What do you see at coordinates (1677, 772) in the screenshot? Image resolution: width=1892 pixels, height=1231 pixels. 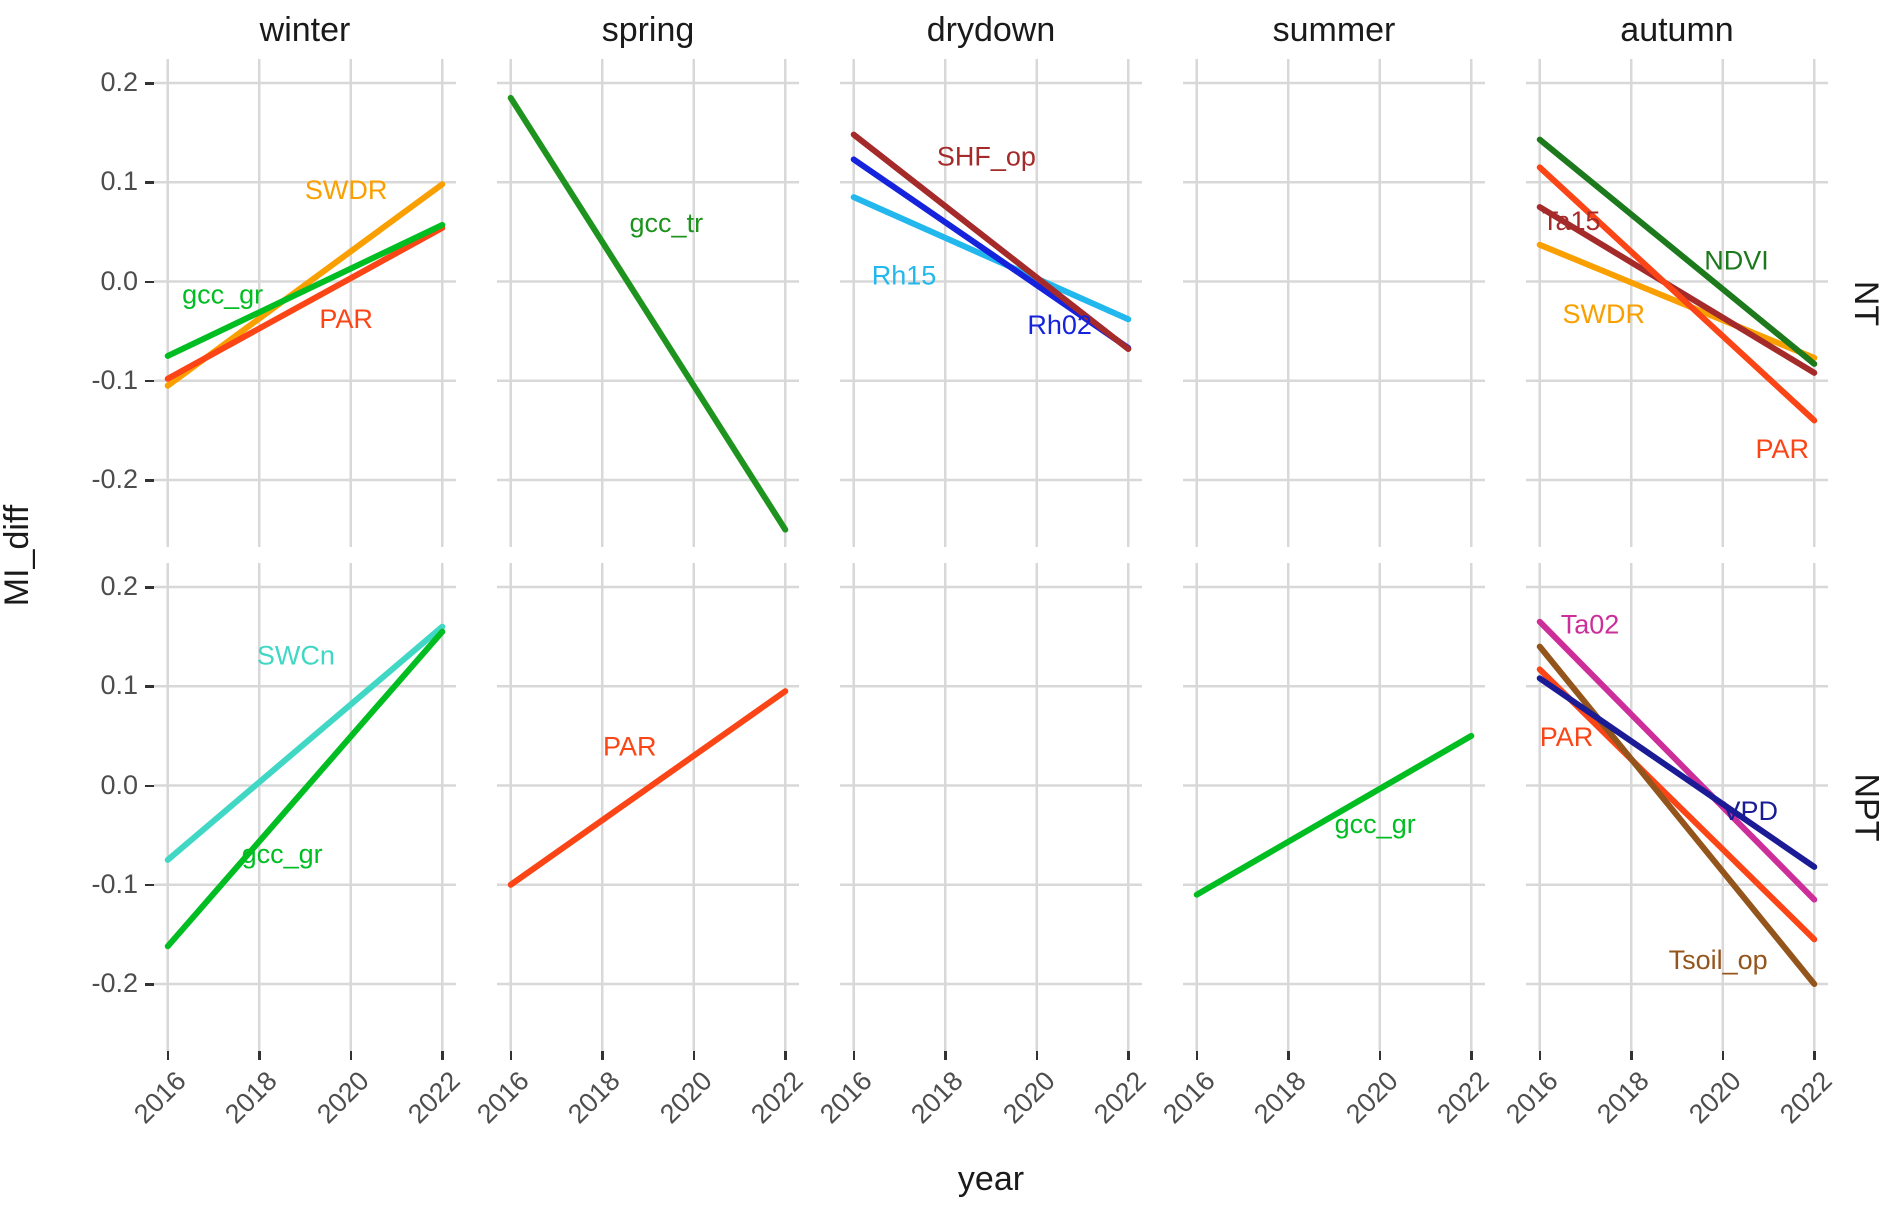 I see `line-VPD` at bounding box center [1677, 772].